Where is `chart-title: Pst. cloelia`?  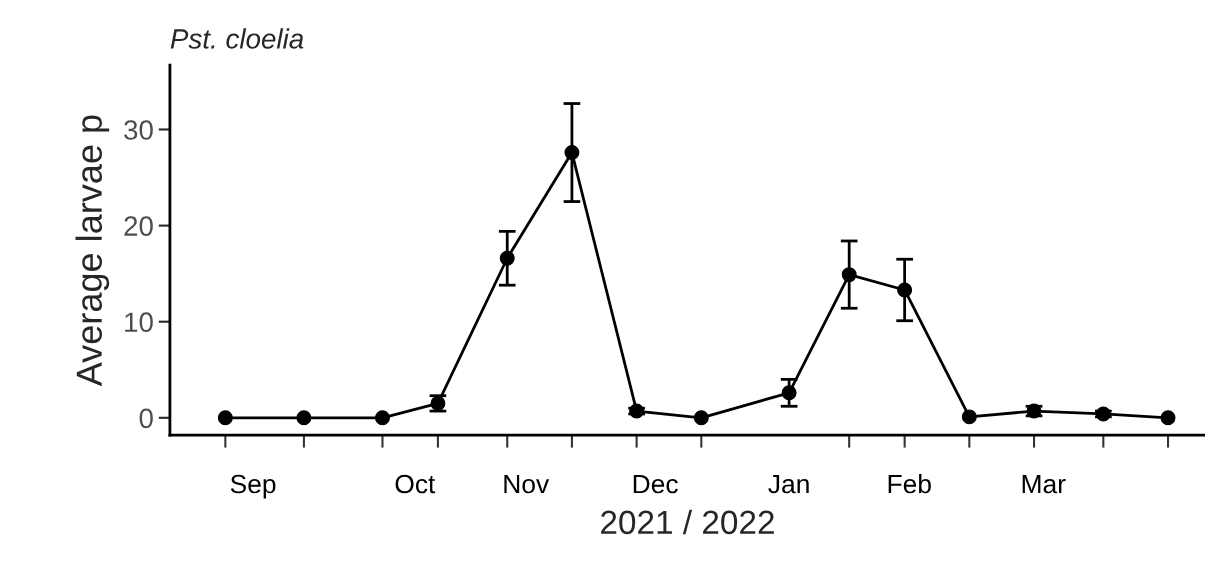
chart-title: Pst. cloelia is located at coordinates (237, 38).